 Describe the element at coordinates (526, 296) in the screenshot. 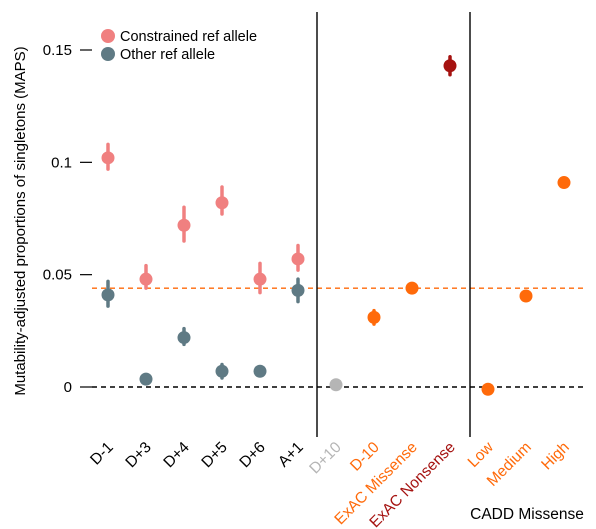

I see `point-medium-medium` at that location.